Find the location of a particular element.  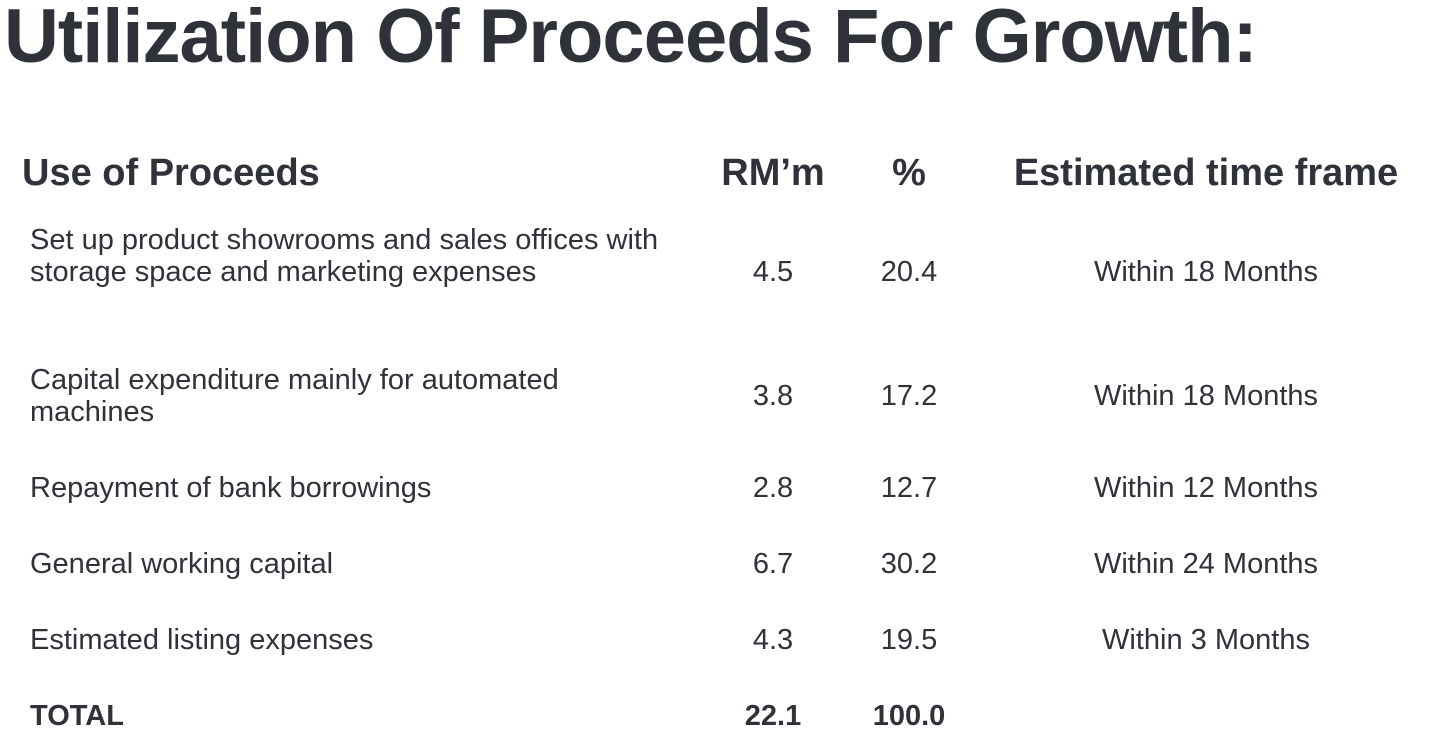

header-rm-million: RM’m is located at coordinates (773, 173).